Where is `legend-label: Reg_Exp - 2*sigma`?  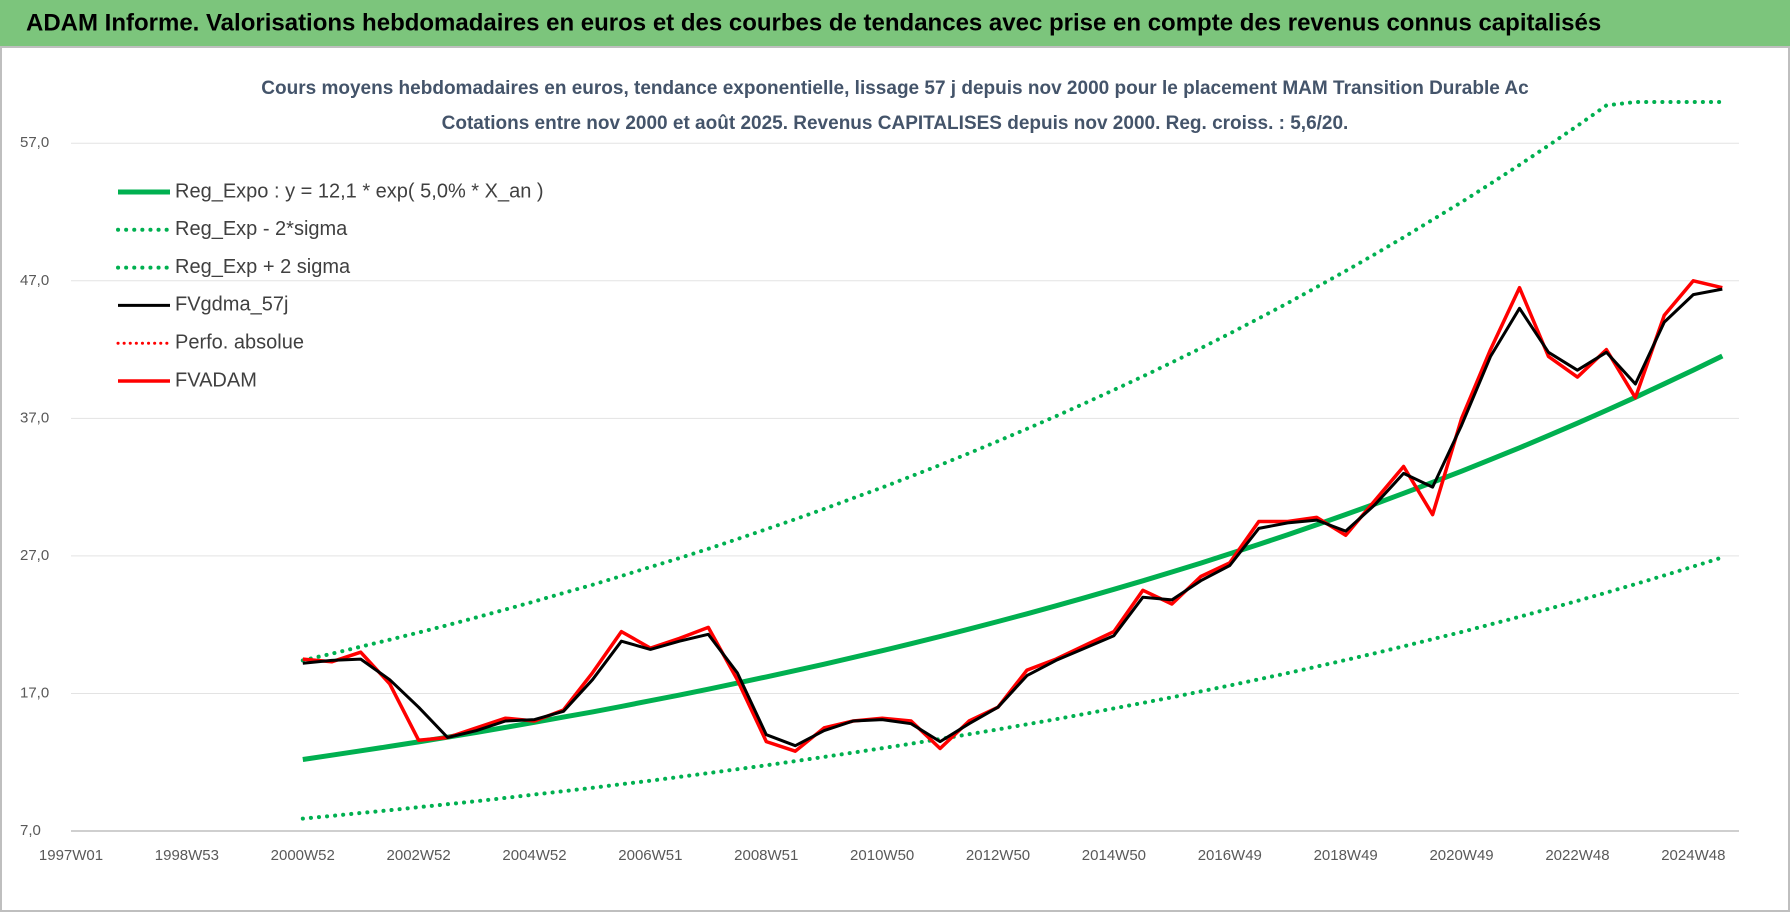
legend-label: Reg_Exp - 2*sigma is located at coordinates (261, 229).